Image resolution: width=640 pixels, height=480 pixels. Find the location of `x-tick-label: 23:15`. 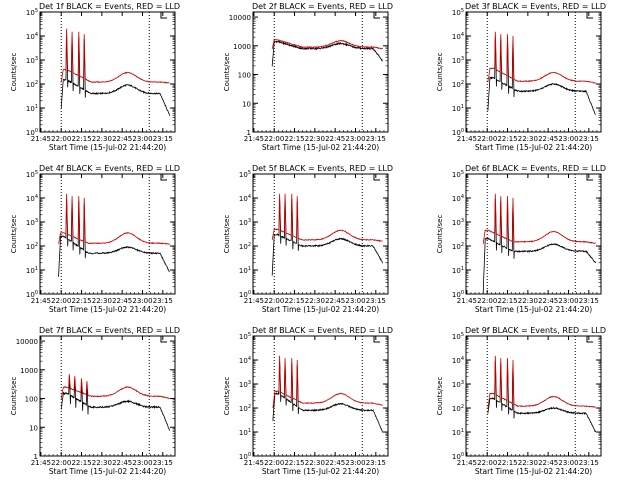

x-tick-label: 23:15 is located at coordinates (589, 139).